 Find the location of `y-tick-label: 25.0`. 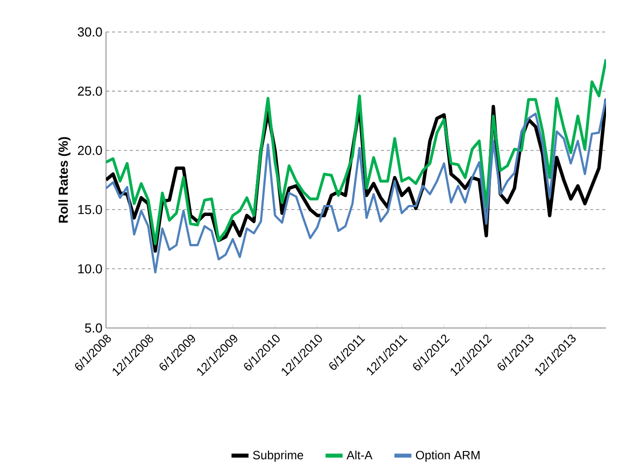

y-tick-label: 25.0 is located at coordinates (90, 91).